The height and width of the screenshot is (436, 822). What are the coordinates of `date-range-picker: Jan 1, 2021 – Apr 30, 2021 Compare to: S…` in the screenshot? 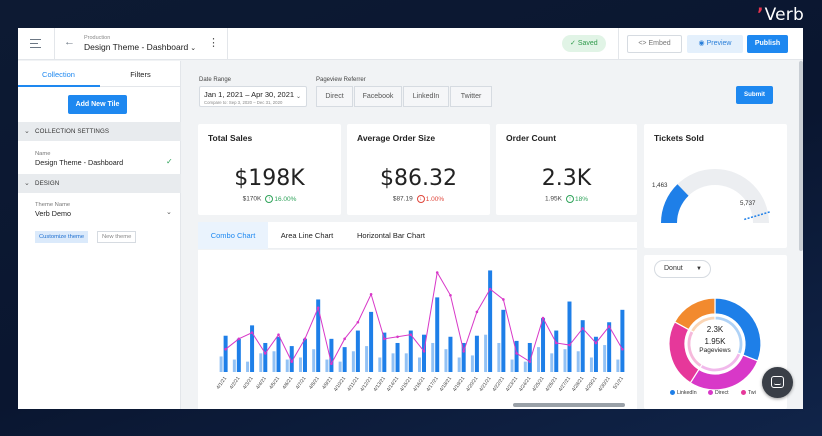 It's located at (253, 96).